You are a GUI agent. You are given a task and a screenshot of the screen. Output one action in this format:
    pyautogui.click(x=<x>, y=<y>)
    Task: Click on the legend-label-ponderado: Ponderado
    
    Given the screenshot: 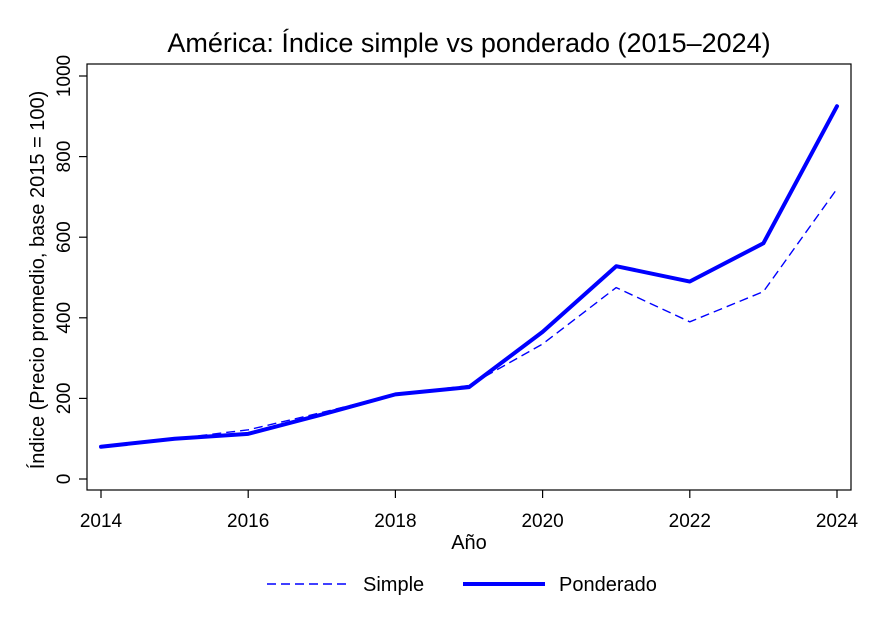 What is the action you would take?
    pyautogui.click(x=608, y=585)
    